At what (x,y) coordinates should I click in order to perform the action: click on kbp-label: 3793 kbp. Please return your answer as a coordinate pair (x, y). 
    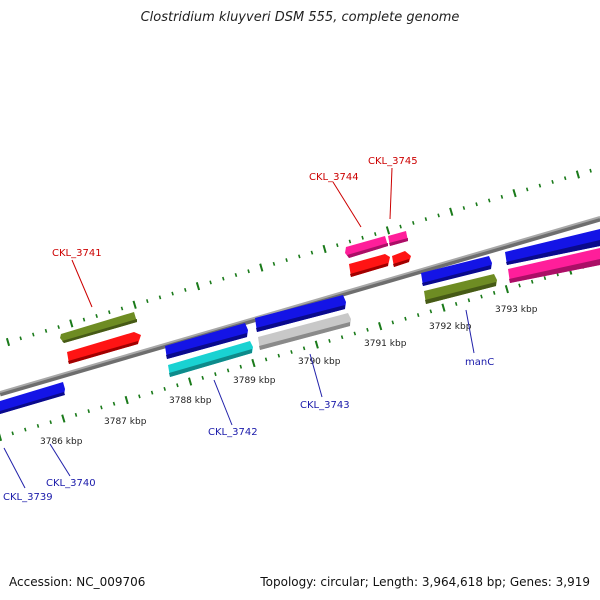
    Looking at the image, I should click on (516, 310).